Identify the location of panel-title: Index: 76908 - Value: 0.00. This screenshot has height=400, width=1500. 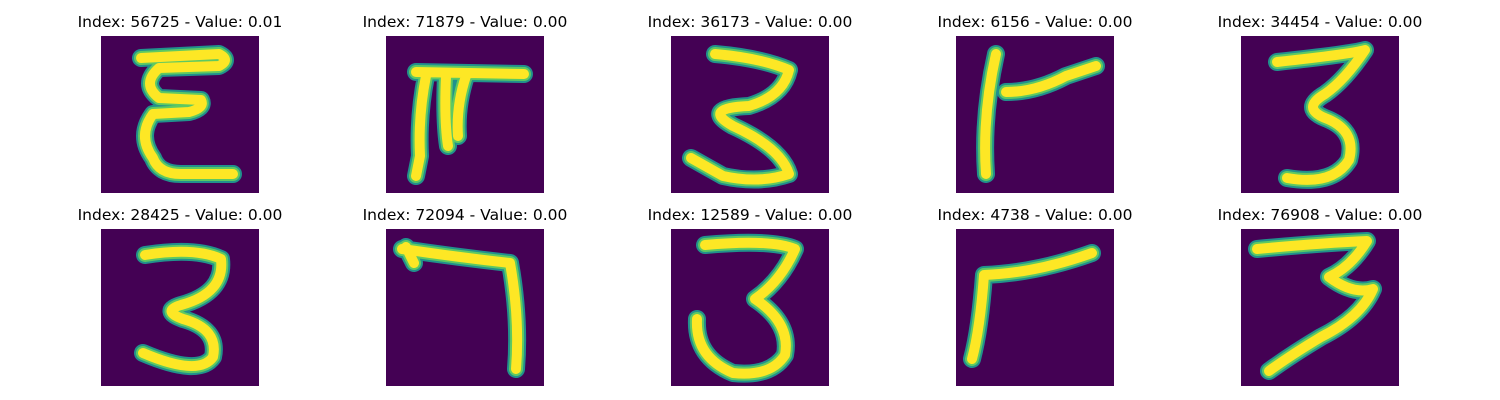
(1320, 215).